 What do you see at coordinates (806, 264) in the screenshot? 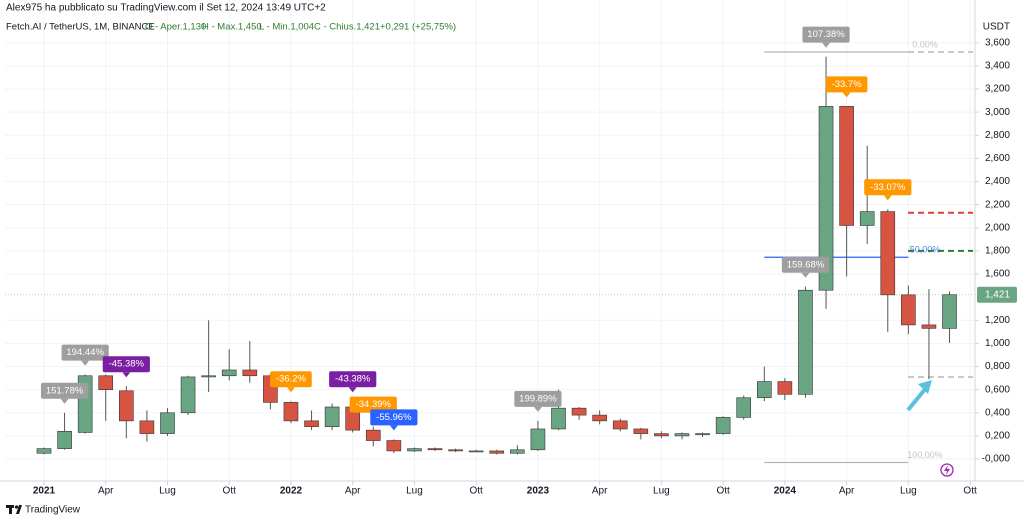
I see `annotation-label: 159.68%` at bounding box center [806, 264].